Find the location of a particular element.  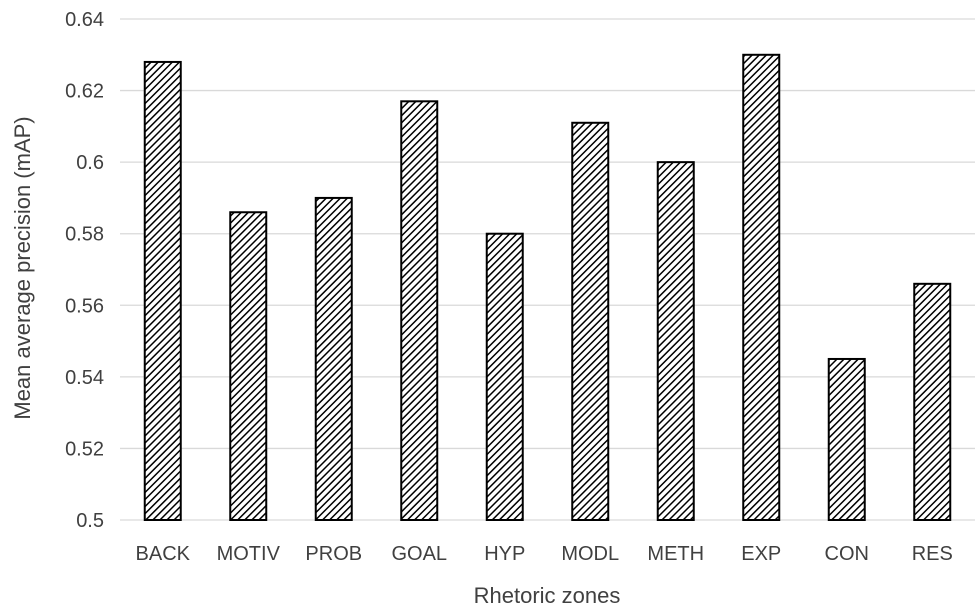

x-axis-title: Rhetoric zones is located at coordinates (547, 595).